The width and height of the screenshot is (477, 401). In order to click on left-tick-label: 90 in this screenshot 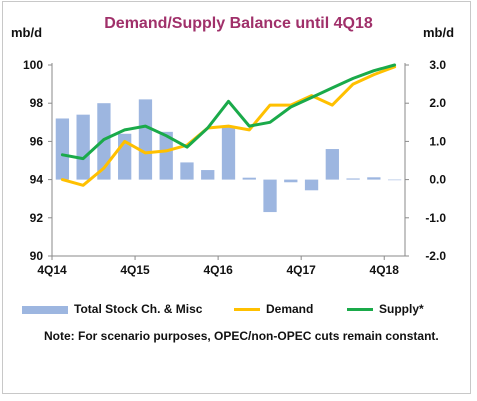, I will do `click(37, 256)`.